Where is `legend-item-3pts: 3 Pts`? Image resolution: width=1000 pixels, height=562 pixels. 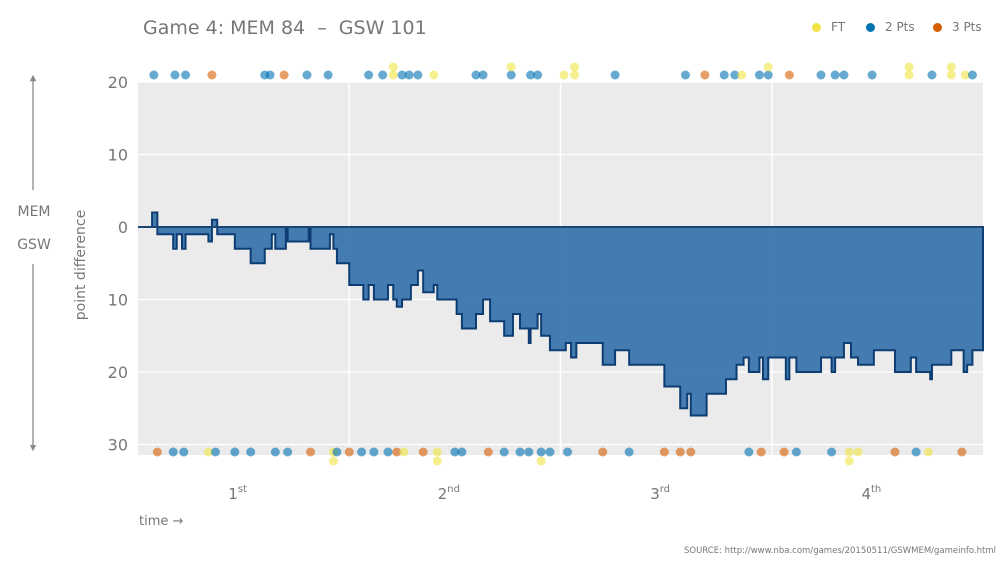
legend-item-3pts: 3 Pts is located at coordinates (957, 27).